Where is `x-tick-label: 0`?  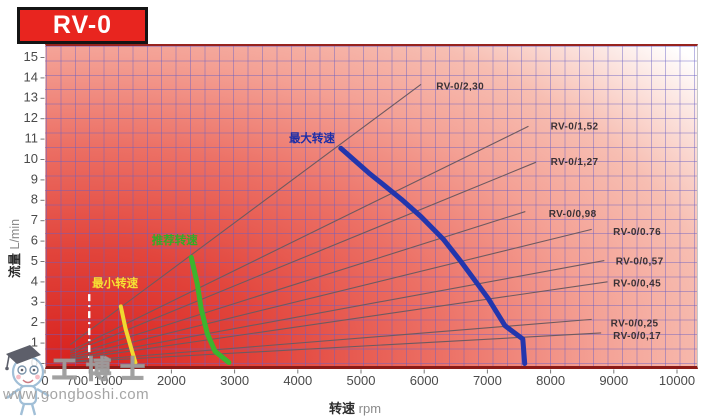 x-tick-label: 0 is located at coordinates (44, 380).